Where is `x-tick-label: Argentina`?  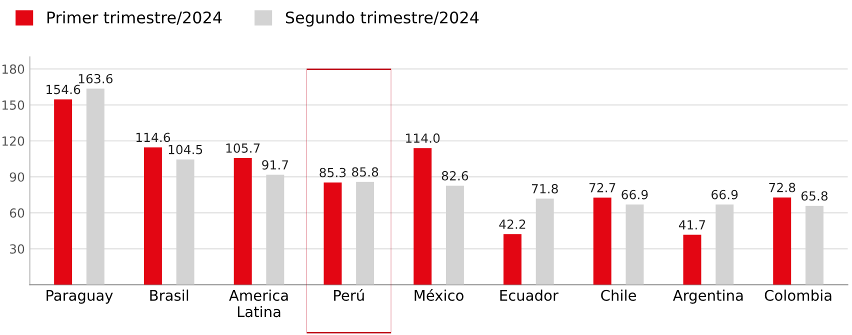
x-tick-label: Argentina is located at coordinates (707, 297).